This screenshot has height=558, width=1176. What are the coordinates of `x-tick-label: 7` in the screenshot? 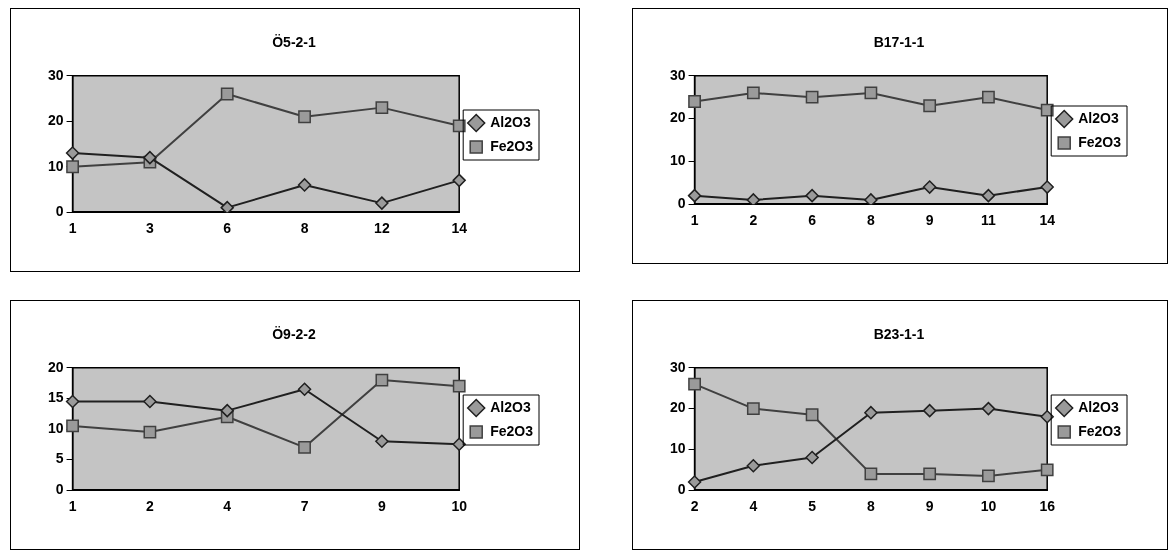 It's located at (304, 506).